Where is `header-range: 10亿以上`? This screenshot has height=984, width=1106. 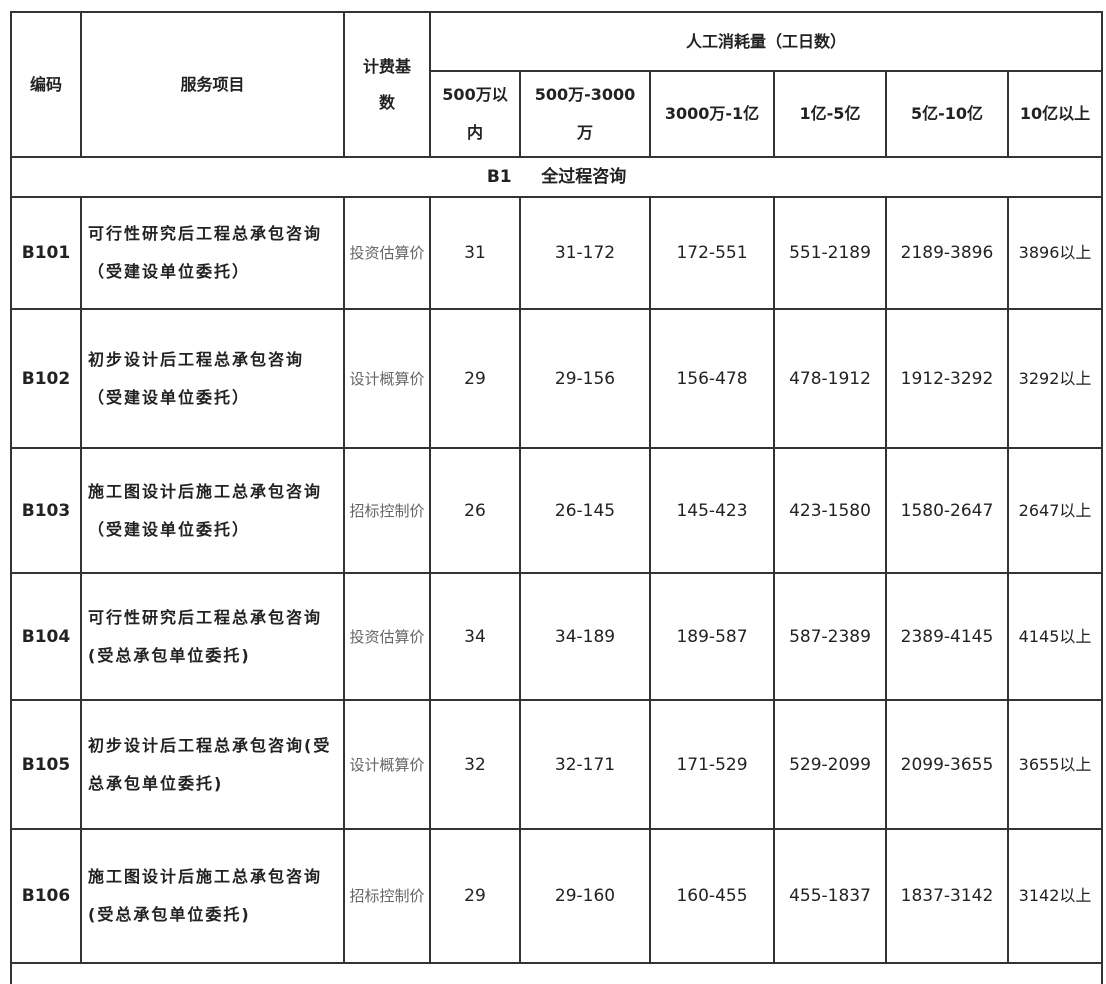 header-range: 10亿以上 is located at coordinates (1055, 114).